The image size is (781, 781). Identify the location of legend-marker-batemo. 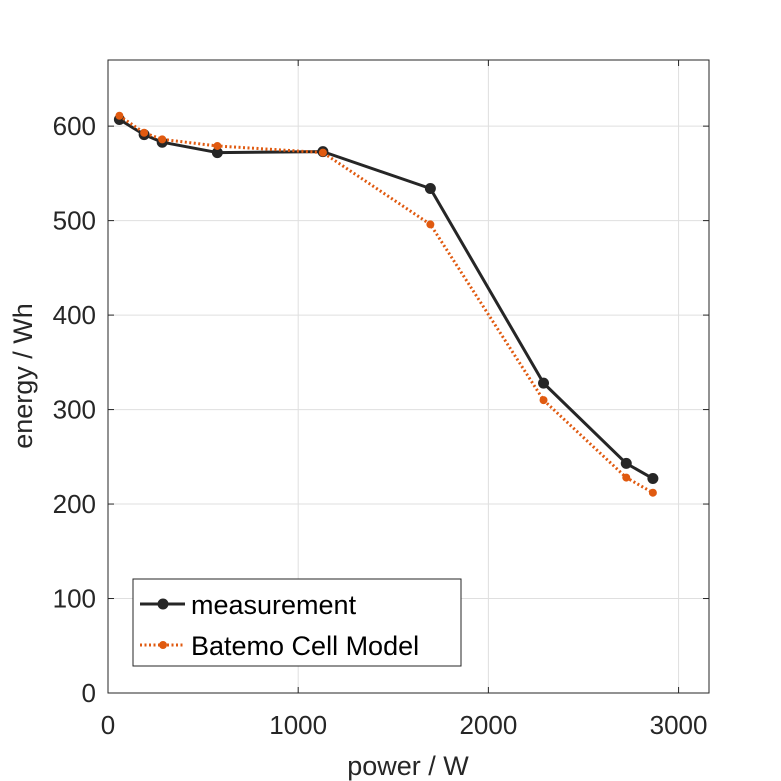
(163, 645).